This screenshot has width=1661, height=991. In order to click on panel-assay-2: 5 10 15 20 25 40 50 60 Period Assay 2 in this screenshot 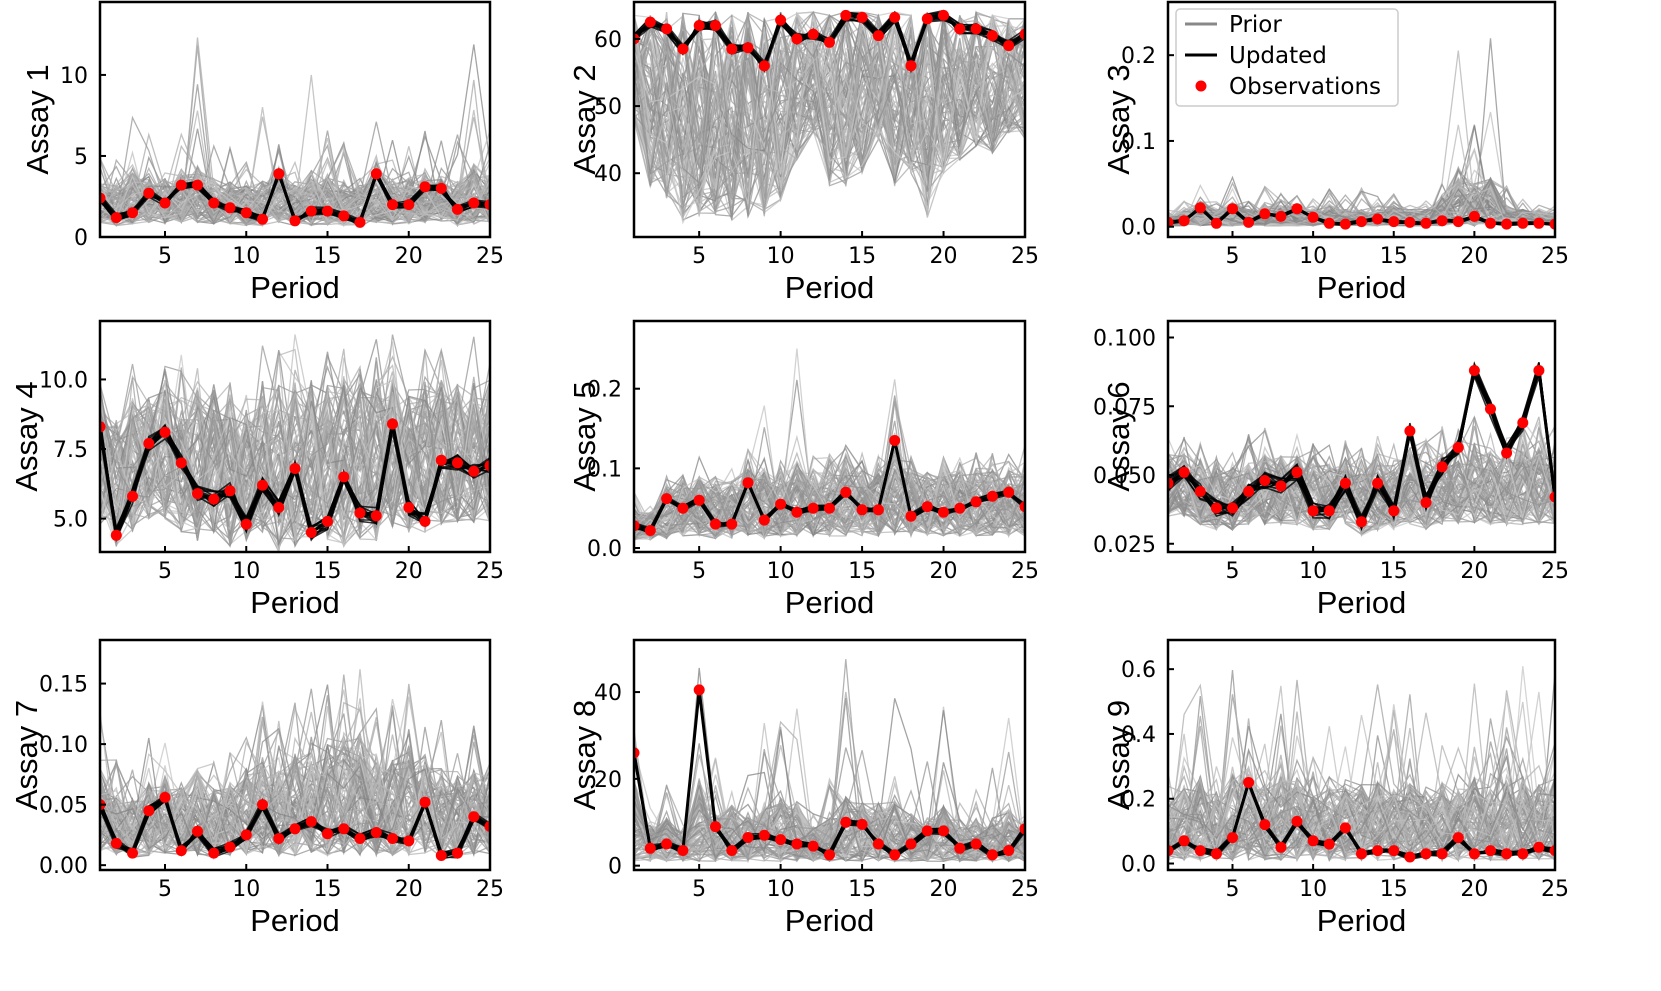, I will do `click(803, 152)`.